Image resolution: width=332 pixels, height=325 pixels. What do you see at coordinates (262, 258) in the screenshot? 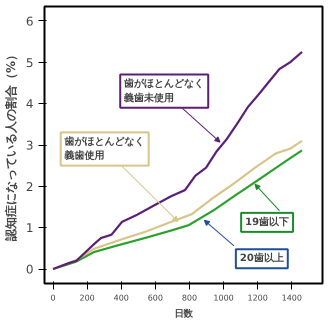
I see `annotation: 20歯以上` at bounding box center [262, 258].